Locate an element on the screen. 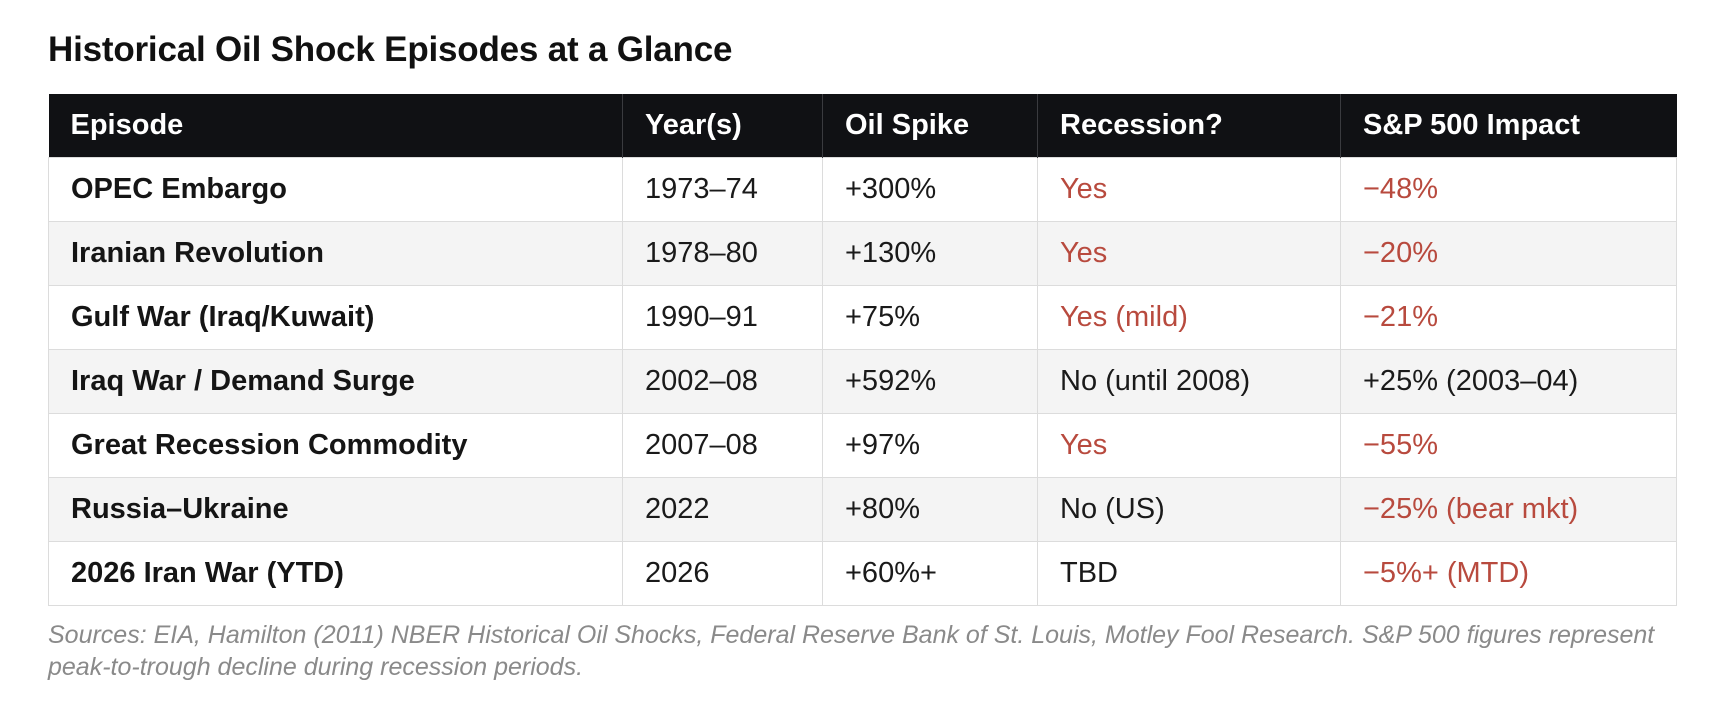  episode-cell: Russia–Ukraine is located at coordinates (335, 509).